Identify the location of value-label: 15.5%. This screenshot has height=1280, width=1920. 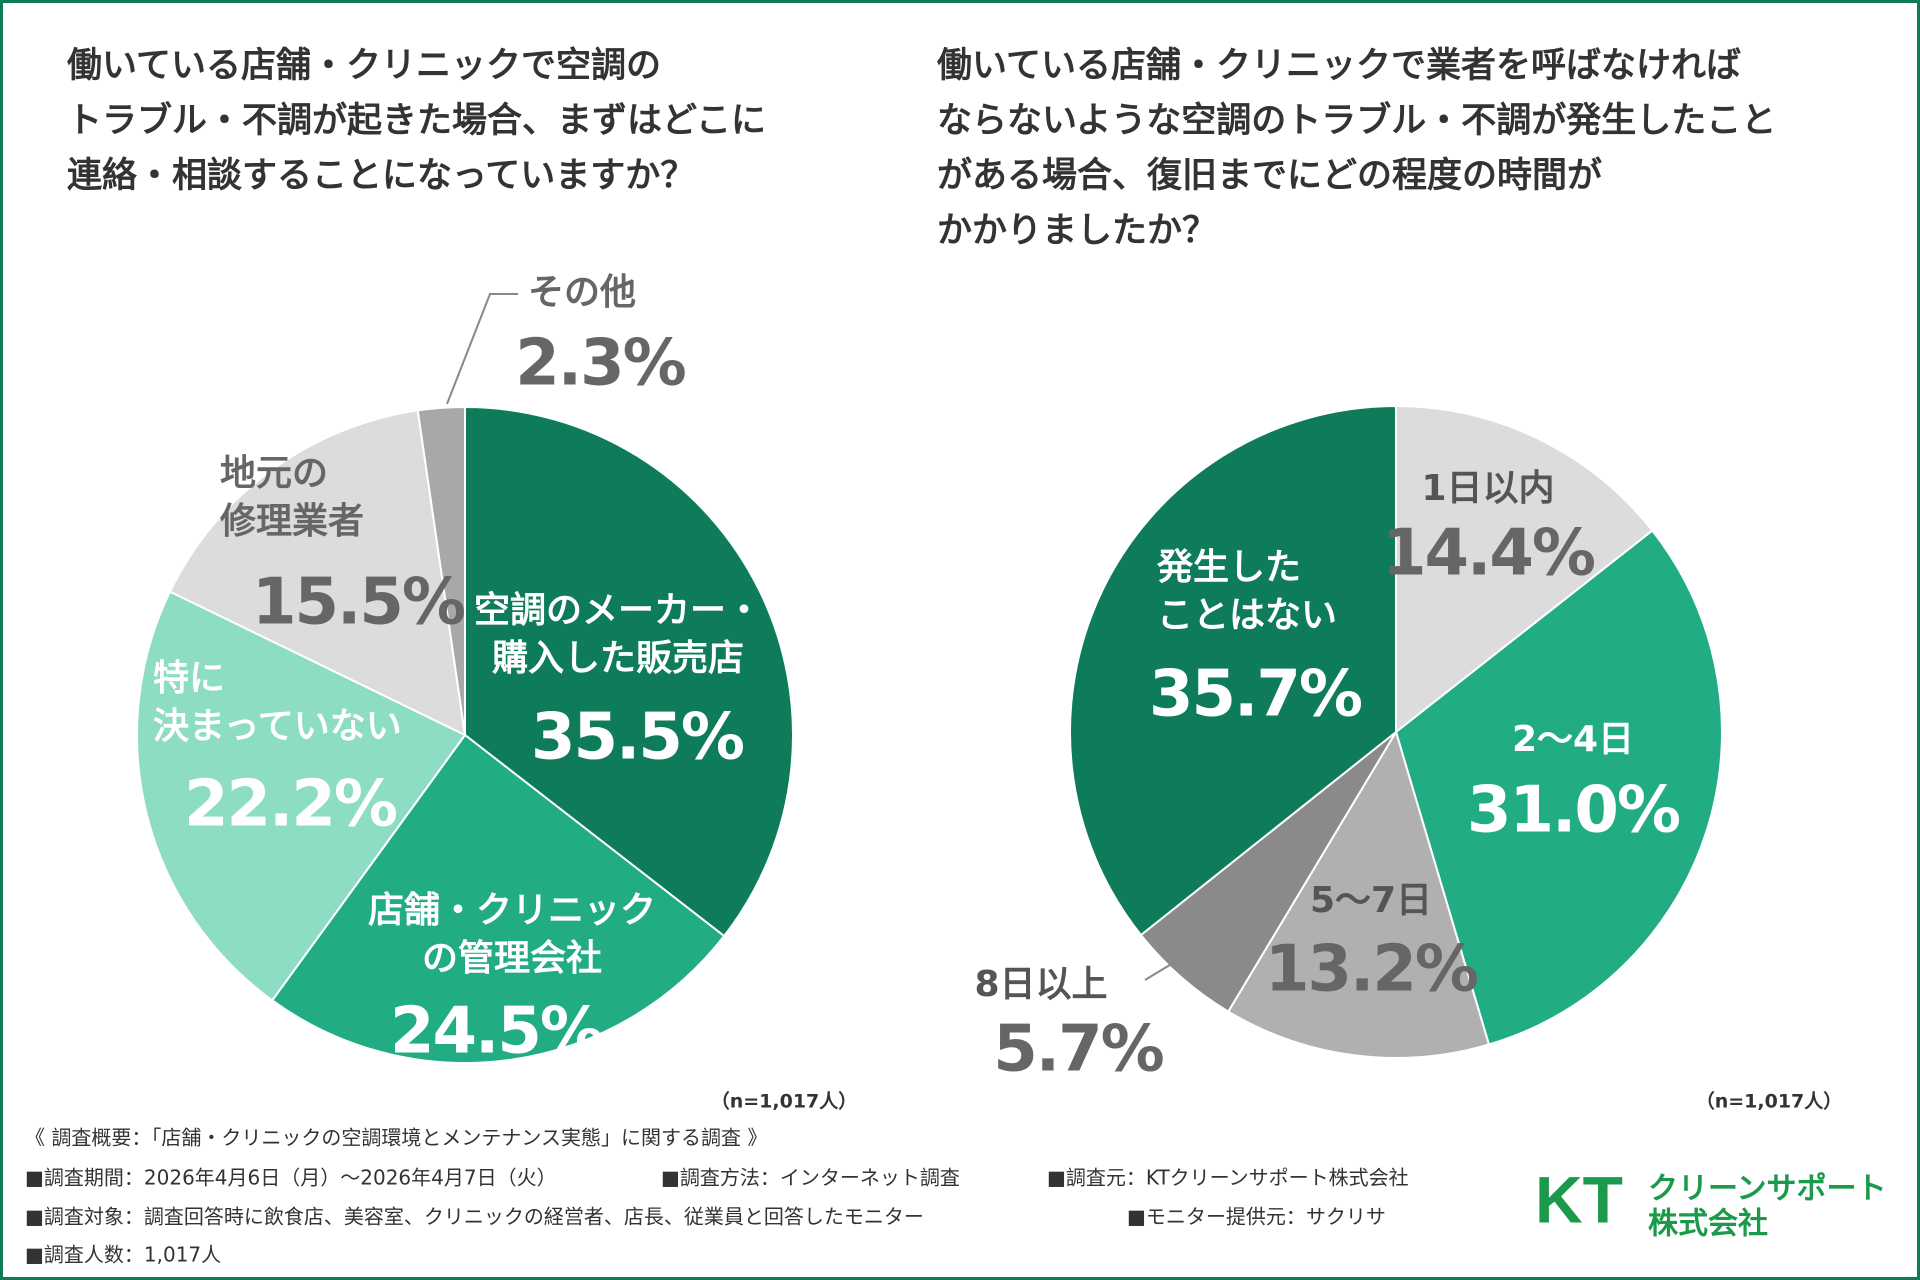
(358, 603).